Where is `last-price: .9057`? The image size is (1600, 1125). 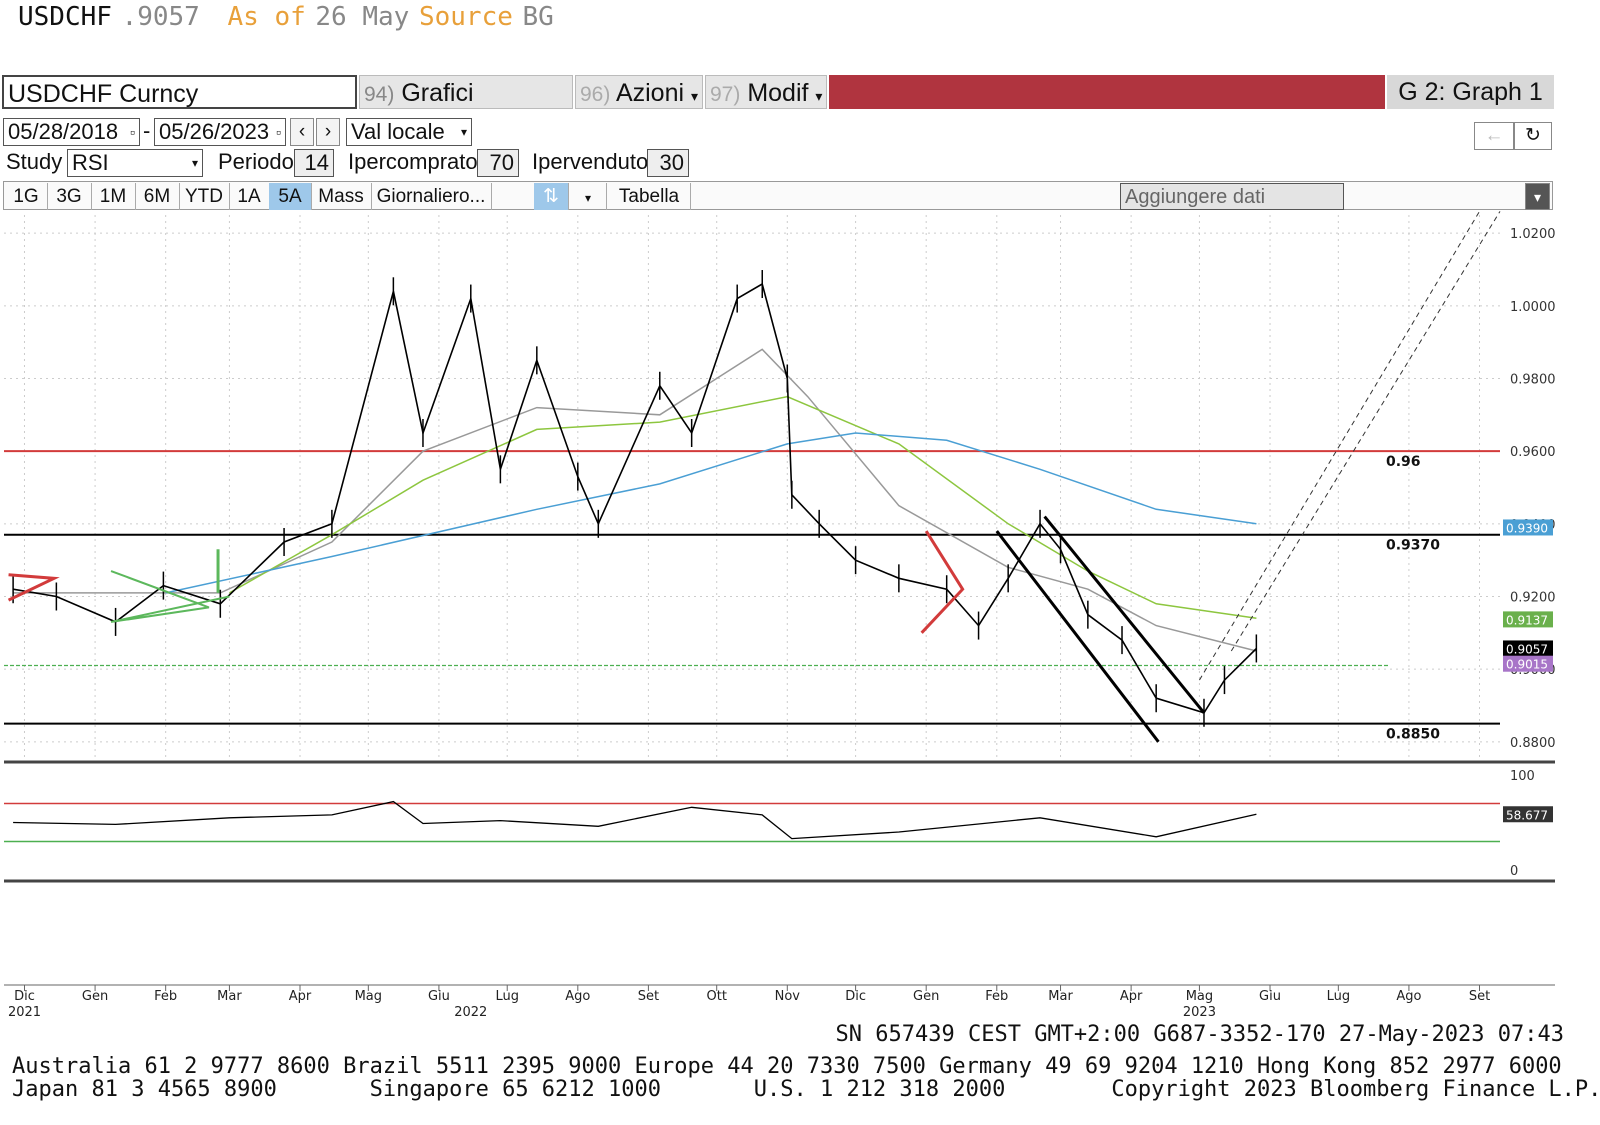
last-price: .9057 is located at coordinates (160, 17).